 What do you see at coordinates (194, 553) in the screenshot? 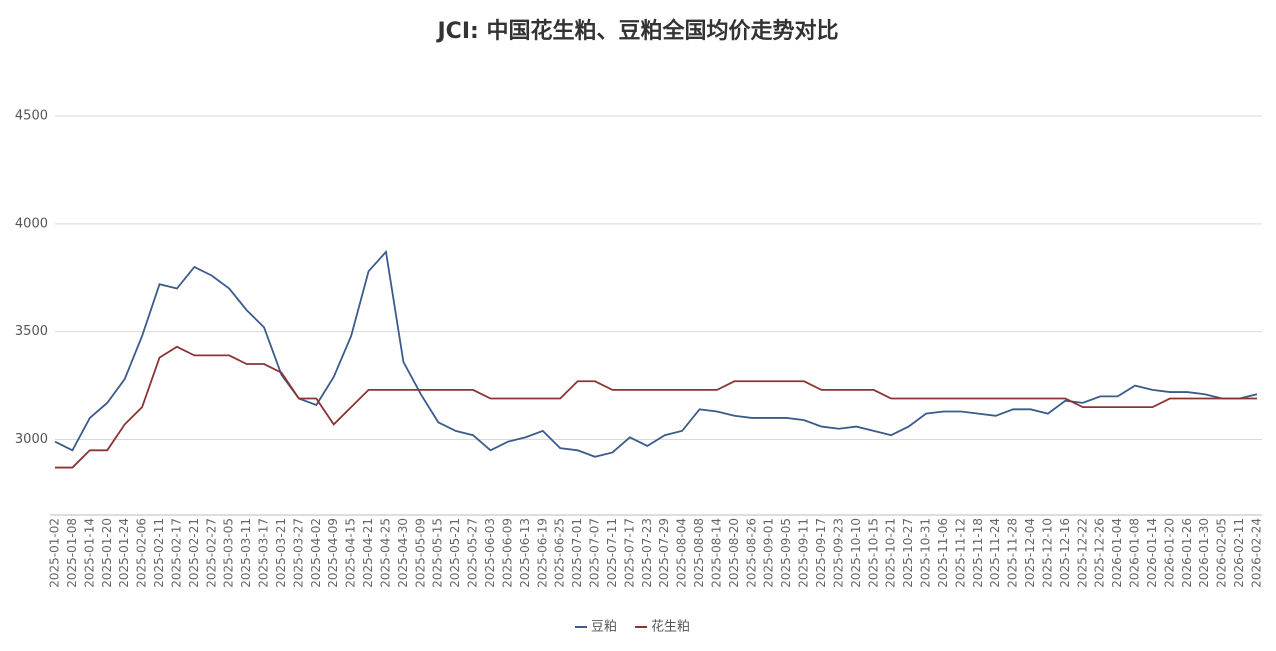
I see `x-tick-label: 2025-02-21` at bounding box center [194, 553].